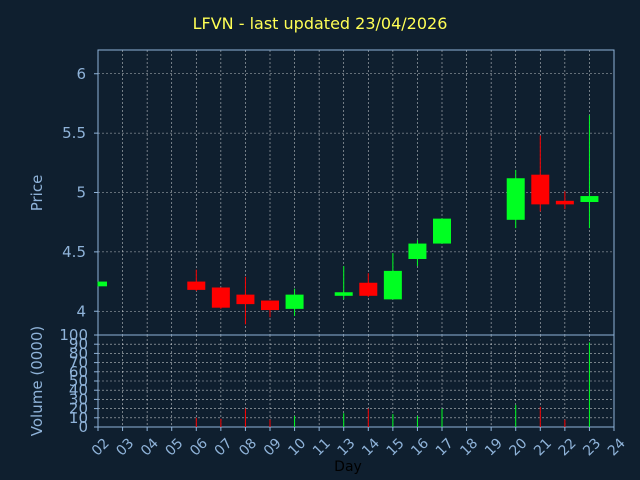 The width and height of the screenshot is (640, 480). I want to click on x-tick-label: 18, so click(469, 447).